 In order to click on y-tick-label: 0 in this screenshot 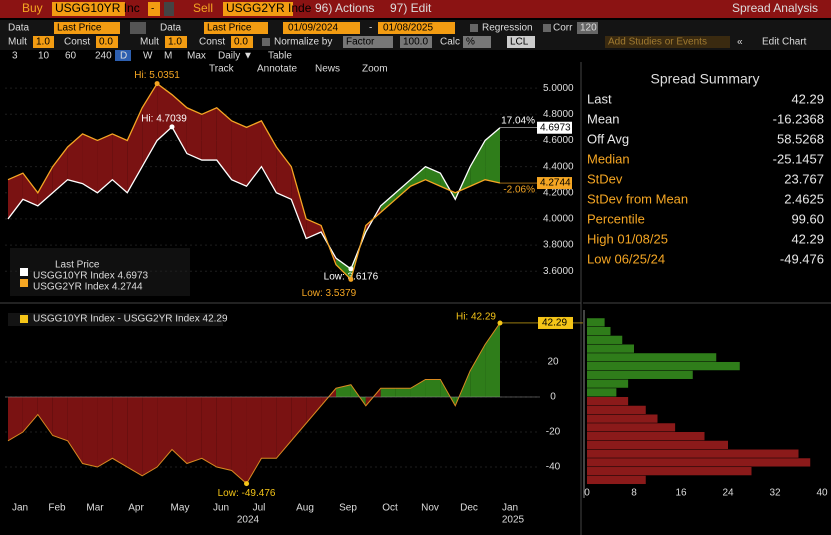, I will do `click(553, 397)`.